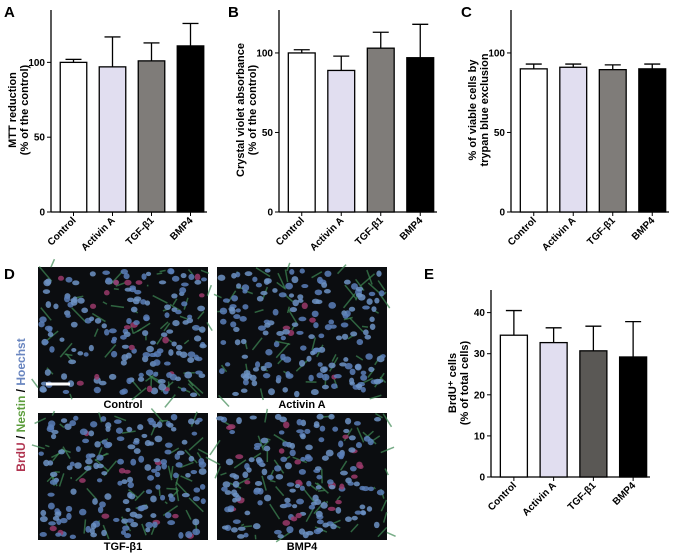 The width and height of the screenshot is (697, 559). I want to click on stain-legend: BrdU / Nestin / Hoechst, so click(21, 404).